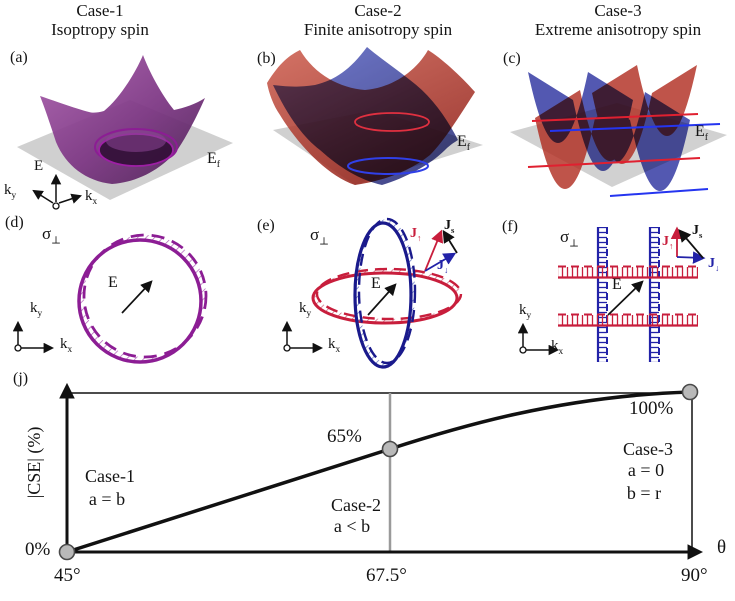 Image resolution: width=735 pixels, height=601 pixels. I want to click on case2-annotation-name: Case-2, so click(356, 505).